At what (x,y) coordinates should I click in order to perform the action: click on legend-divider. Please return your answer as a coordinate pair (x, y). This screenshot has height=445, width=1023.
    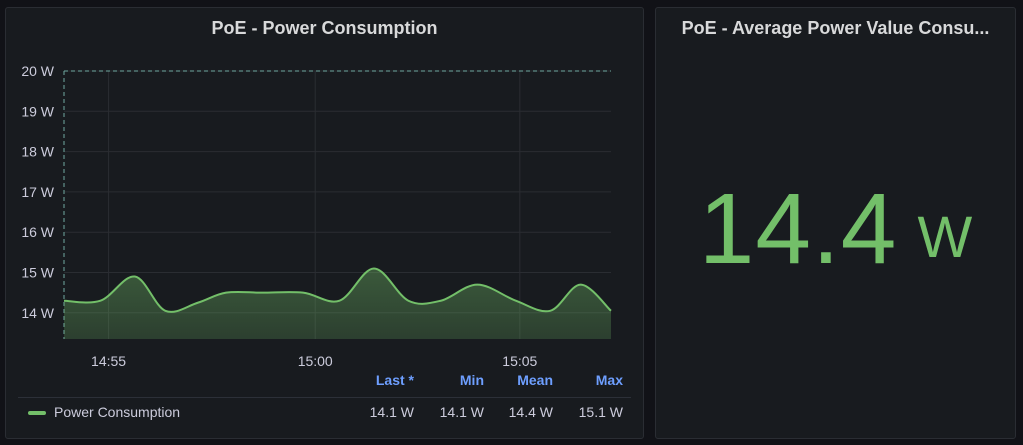
    Looking at the image, I should click on (324, 397).